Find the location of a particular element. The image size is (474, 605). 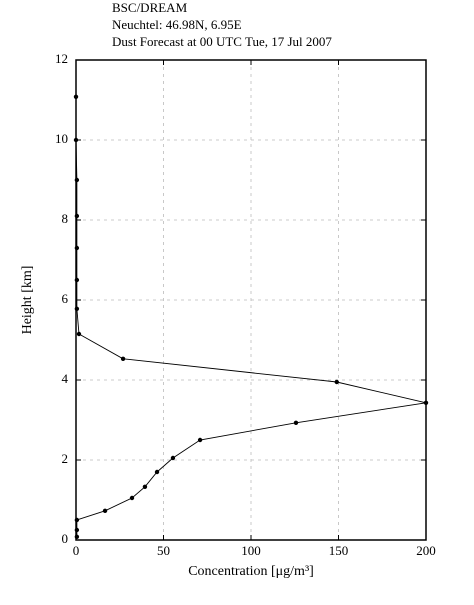

x-tick-label: 150 is located at coordinates (339, 550).